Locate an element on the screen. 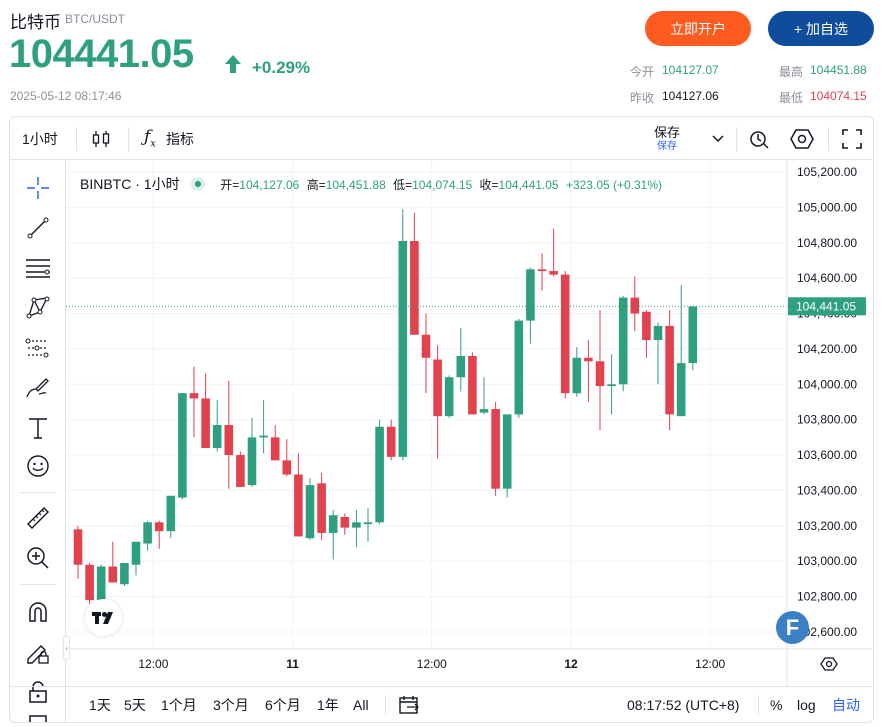  forecast-icon is located at coordinates (38, 348).